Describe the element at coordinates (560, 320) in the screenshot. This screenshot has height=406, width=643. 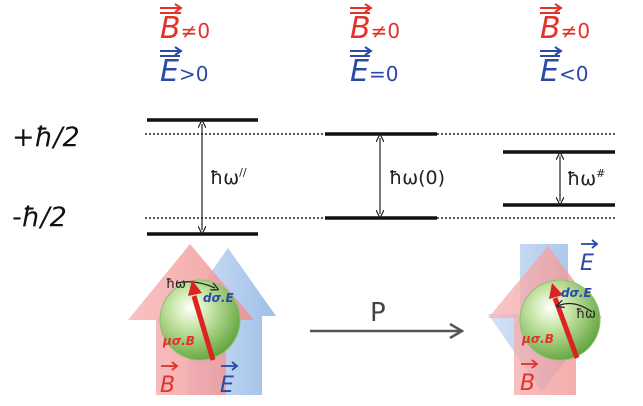
I see `sphere-icon` at that location.